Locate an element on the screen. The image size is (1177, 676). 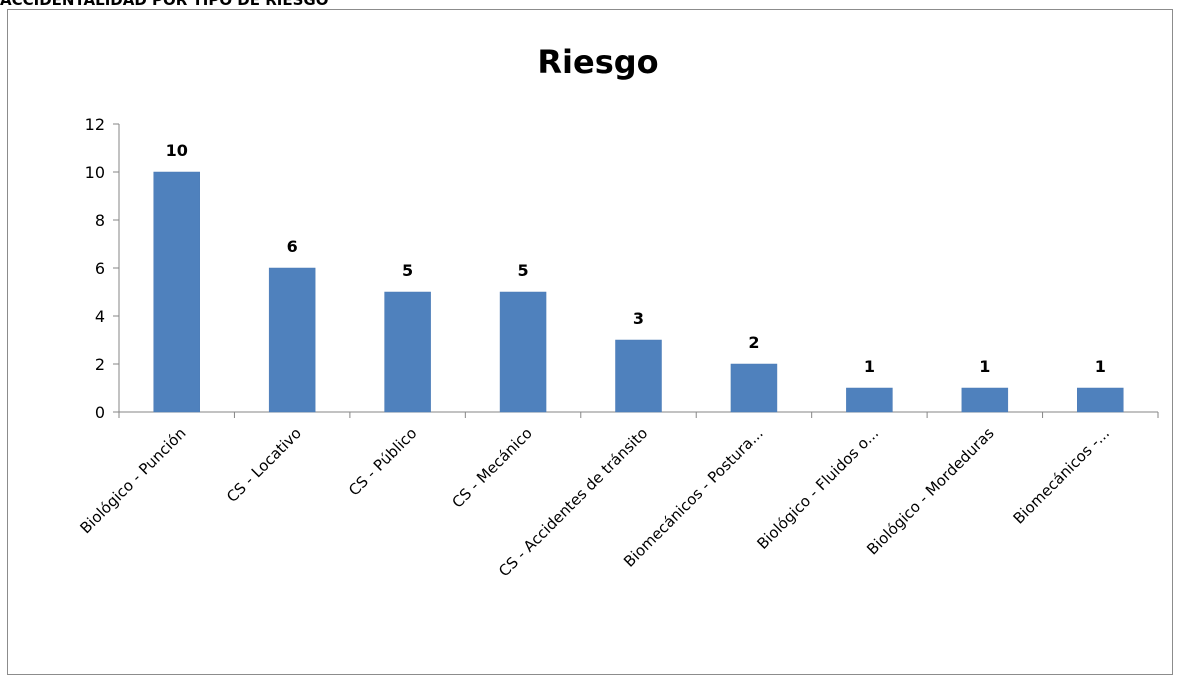
x-category-label: Biológico - Mordeduras is located at coordinates (930, 491).